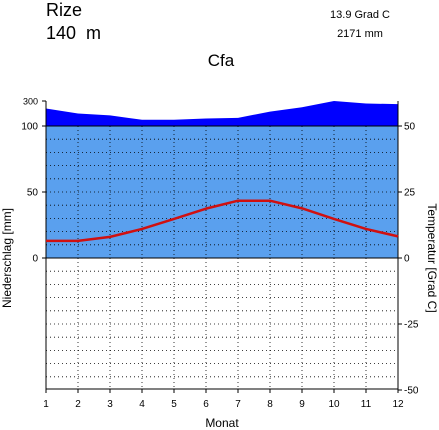  Describe the element at coordinates (432, 257) in the screenshot. I see `right-axis-label: Temperatur [Grad C]` at that location.